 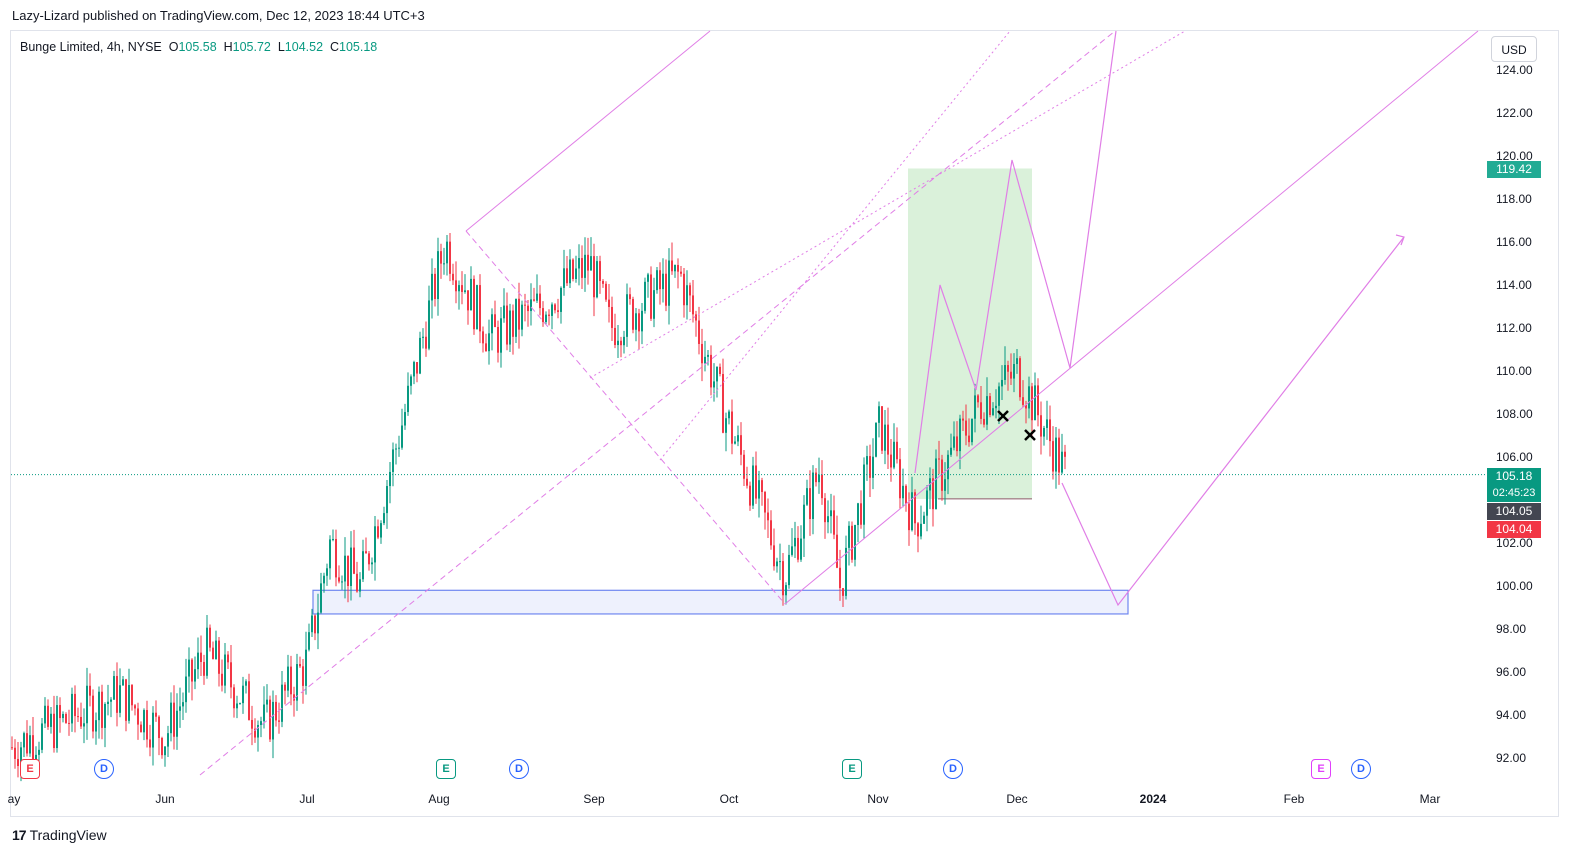 What do you see at coordinates (1153, 799) in the screenshot?
I see `x-tick-2024: 2024` at bounding box center [1153, 799].